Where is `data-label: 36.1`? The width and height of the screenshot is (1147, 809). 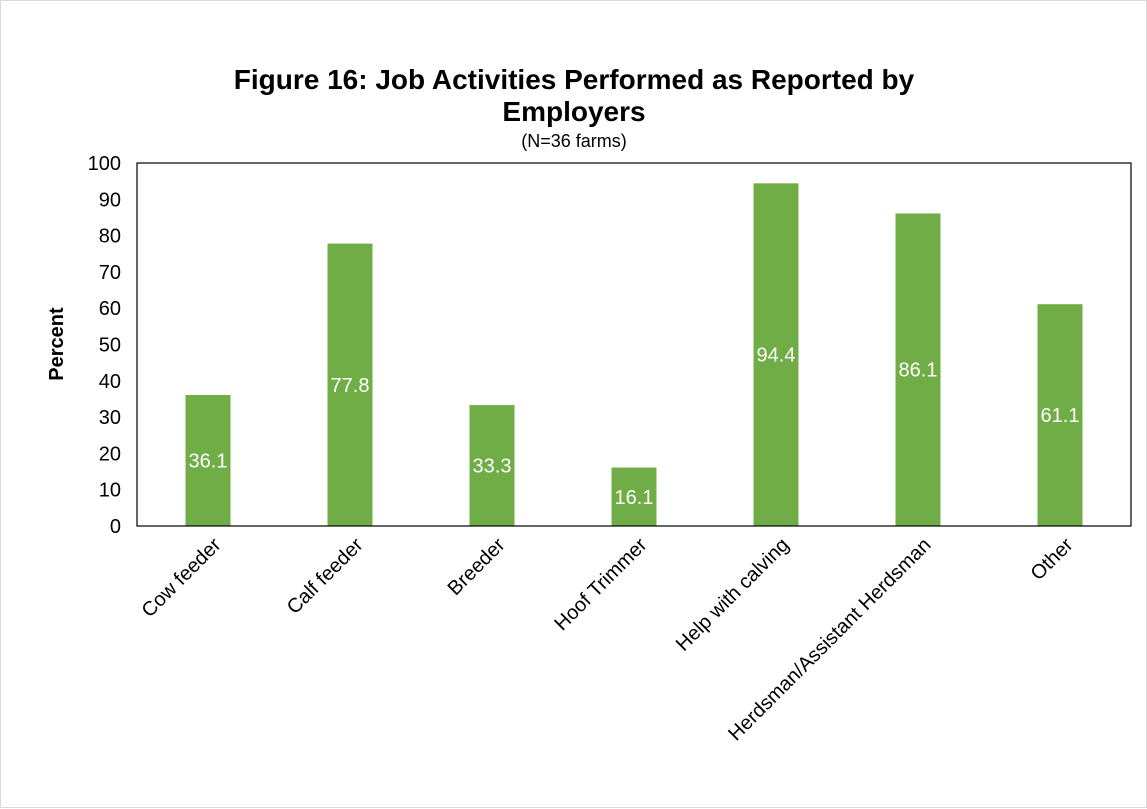 data-label: 36.1 is located at coordinates (208, 461).